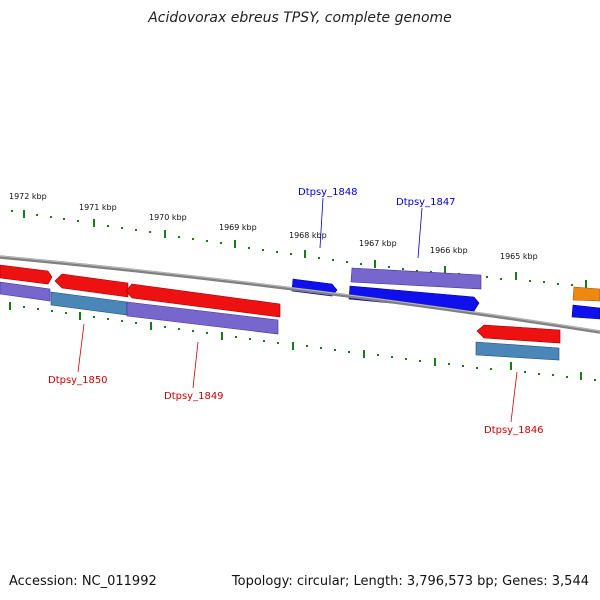 Image resolution: width=600 pixels, height=600 pixels. Describe the element at coordinates (586, 294) in the screenshot. I see `gene-orange-right` at that location.